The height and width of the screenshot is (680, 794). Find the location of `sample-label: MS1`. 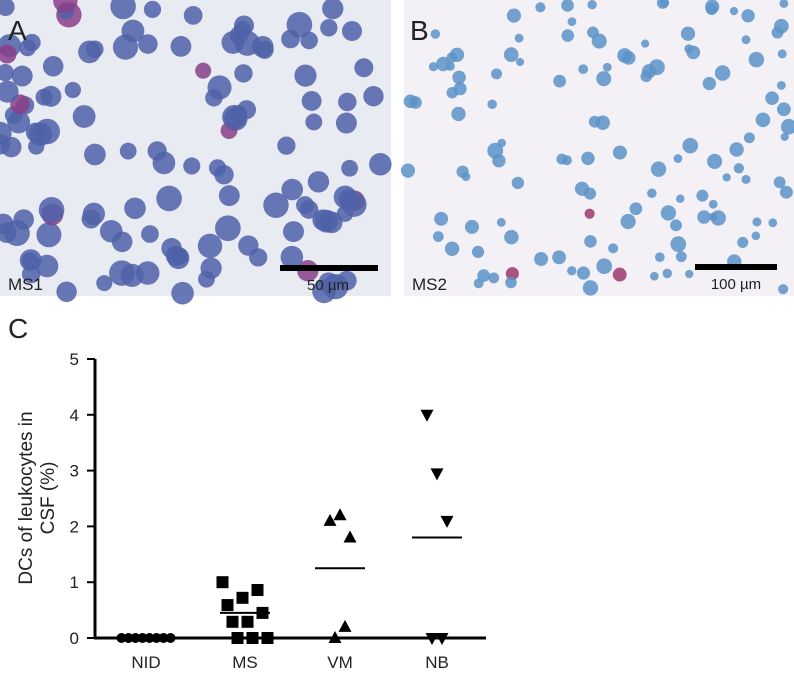

sample-label: MS1 is located at coordinates (25, 284).